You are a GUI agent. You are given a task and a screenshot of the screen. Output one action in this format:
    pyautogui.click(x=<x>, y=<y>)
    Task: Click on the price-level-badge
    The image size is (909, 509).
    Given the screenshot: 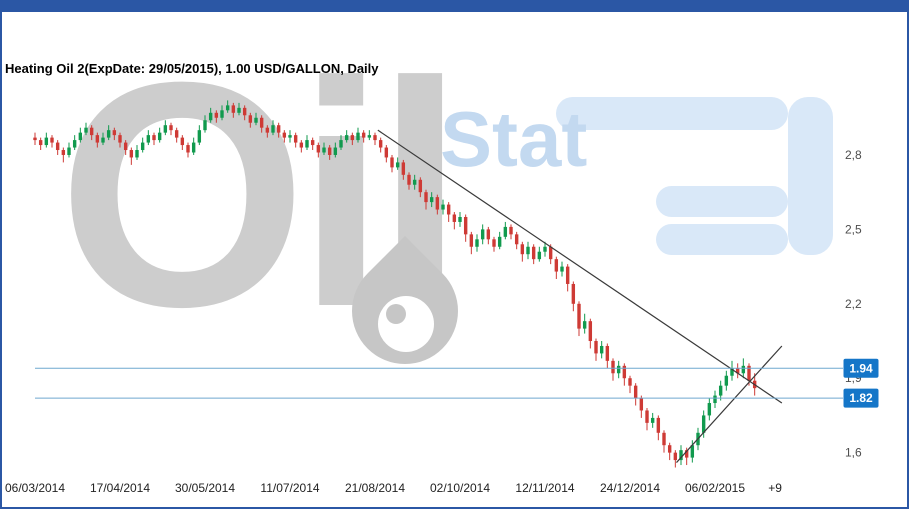 What is the action you would take?
    pyautogui.click(x=861, y=398)
    